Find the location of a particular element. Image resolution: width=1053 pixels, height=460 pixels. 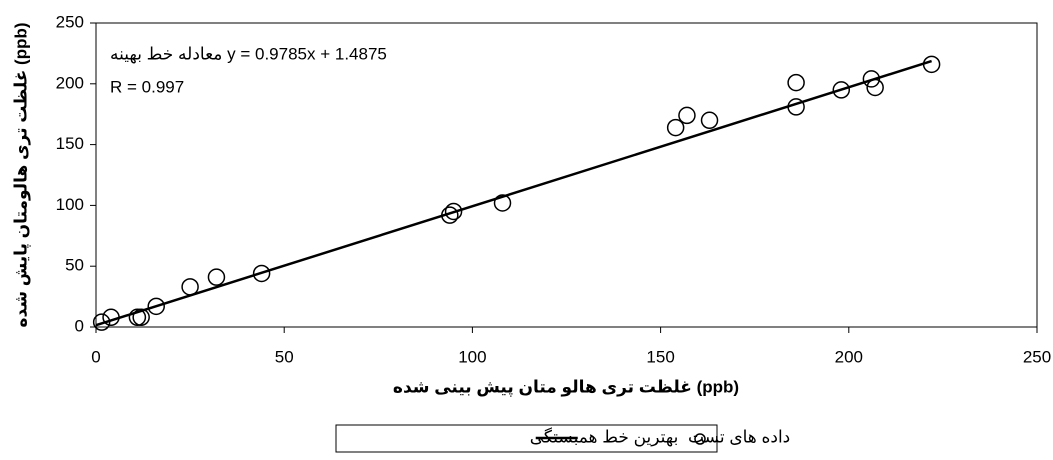

y-tick-label: 250 is located at coordinates (70, 21).